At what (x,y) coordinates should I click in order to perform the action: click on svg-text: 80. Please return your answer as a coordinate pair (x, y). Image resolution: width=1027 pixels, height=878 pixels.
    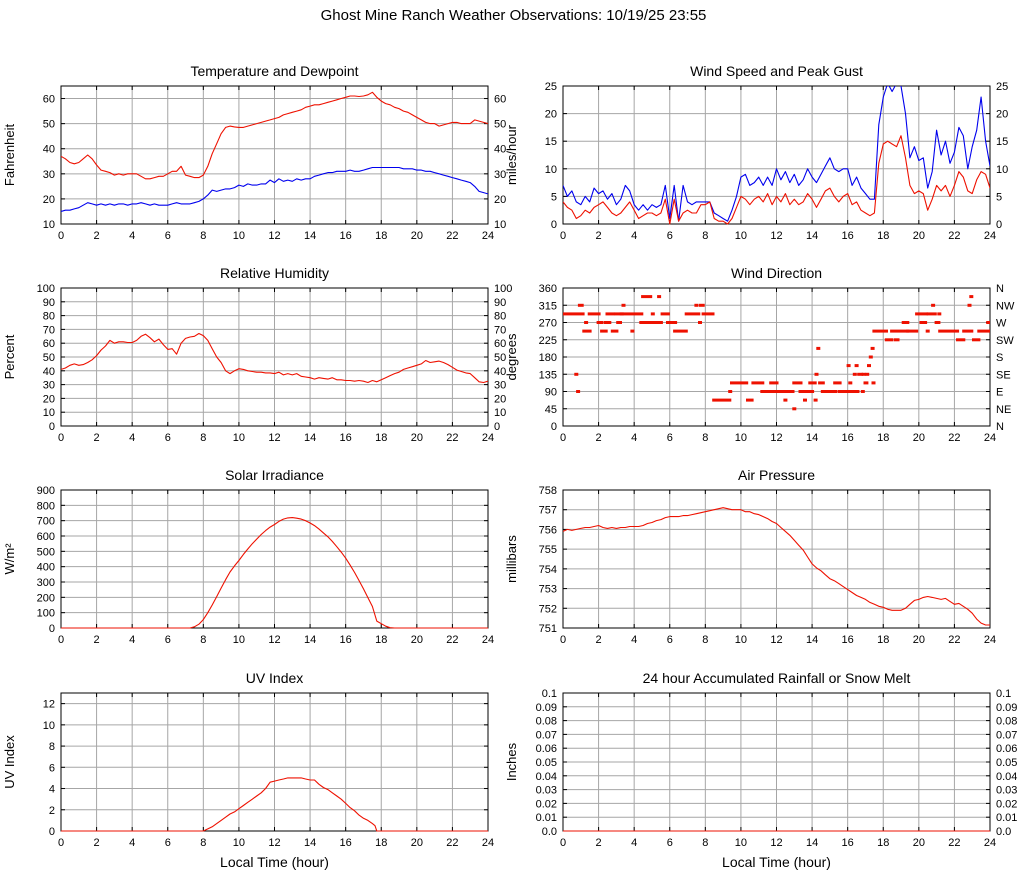
    Looking at the image, I should click on (500, 317).